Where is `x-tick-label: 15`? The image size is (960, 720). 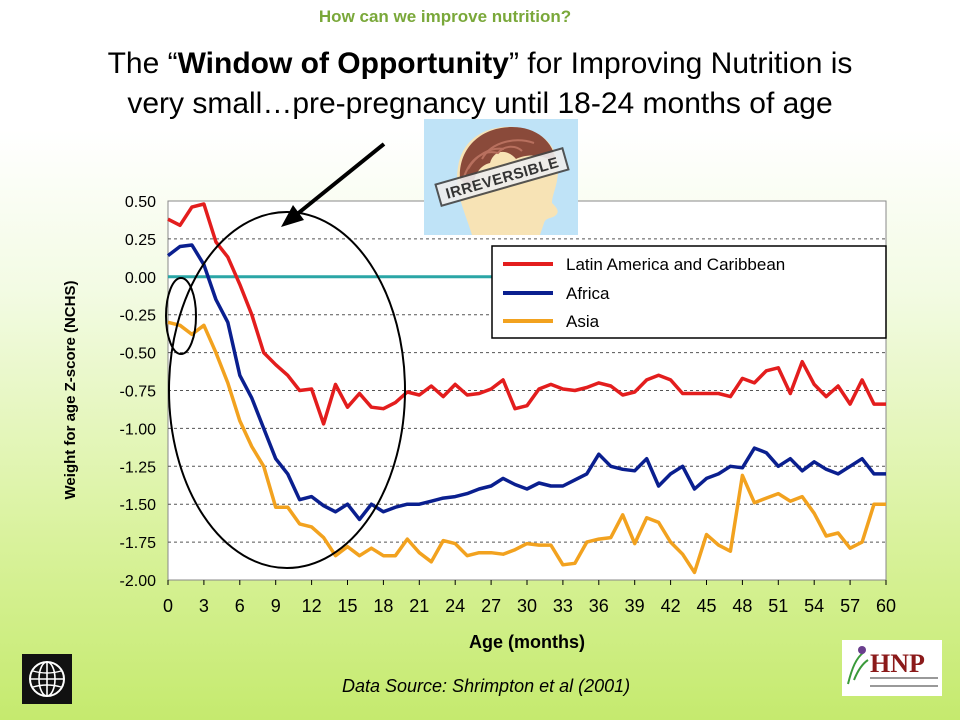 x-tick-label: 15 is located at coordinates (347, 606).